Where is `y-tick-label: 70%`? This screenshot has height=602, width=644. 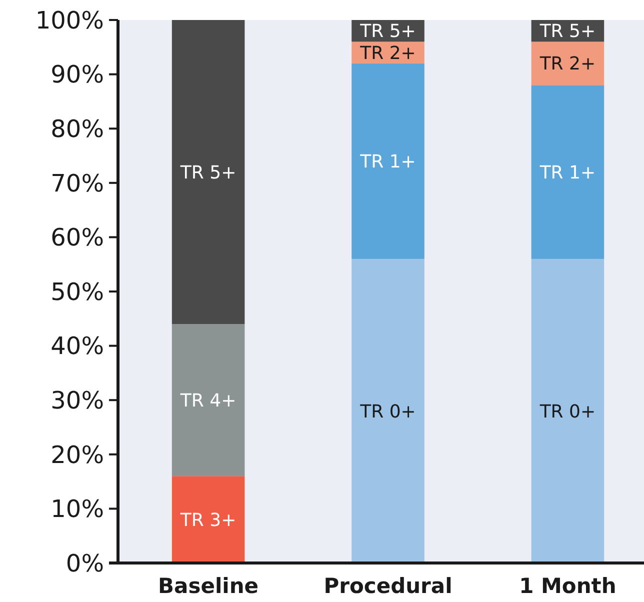 y-tick-label: 70% is located at coordinates (77, 183).